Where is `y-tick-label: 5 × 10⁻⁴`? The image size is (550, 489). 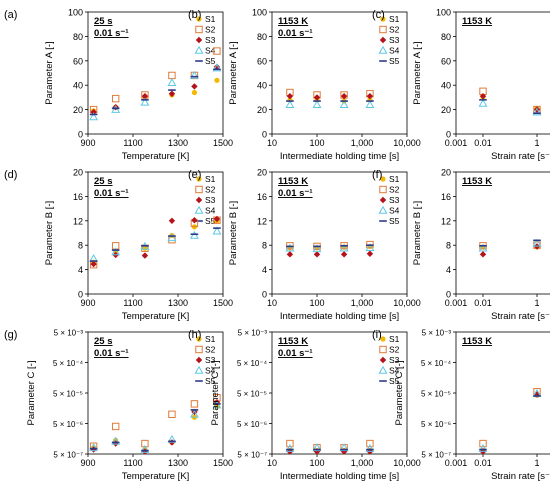
y-tick-label: 5 × 10⁻⁴ is located at coordinates (252, 363).